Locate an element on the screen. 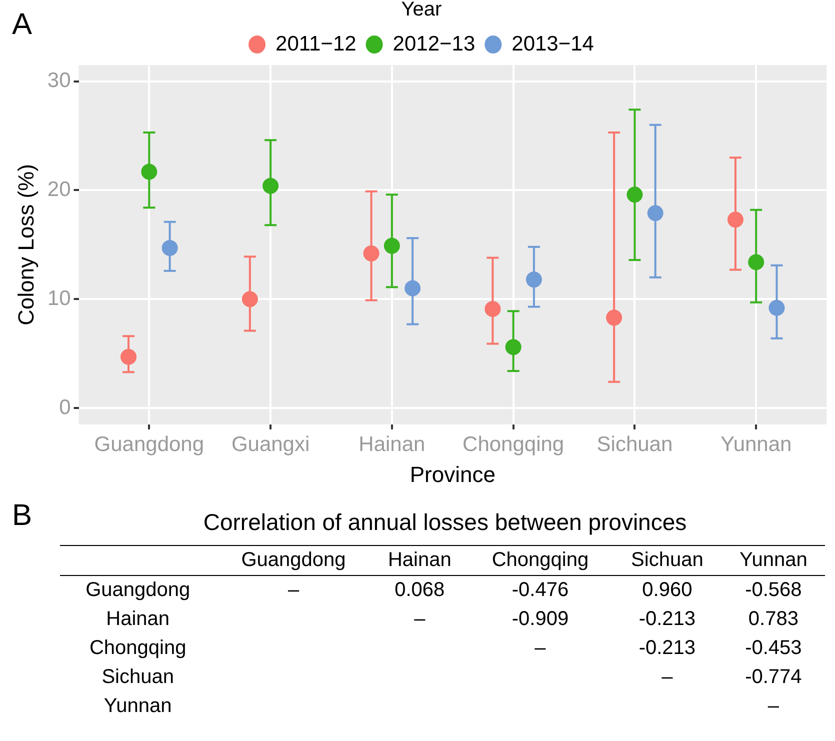 Image resolution: width=835 pixels, height=741 pixels. y-tick-label: Sichuan is located at coordinates (137, 677).